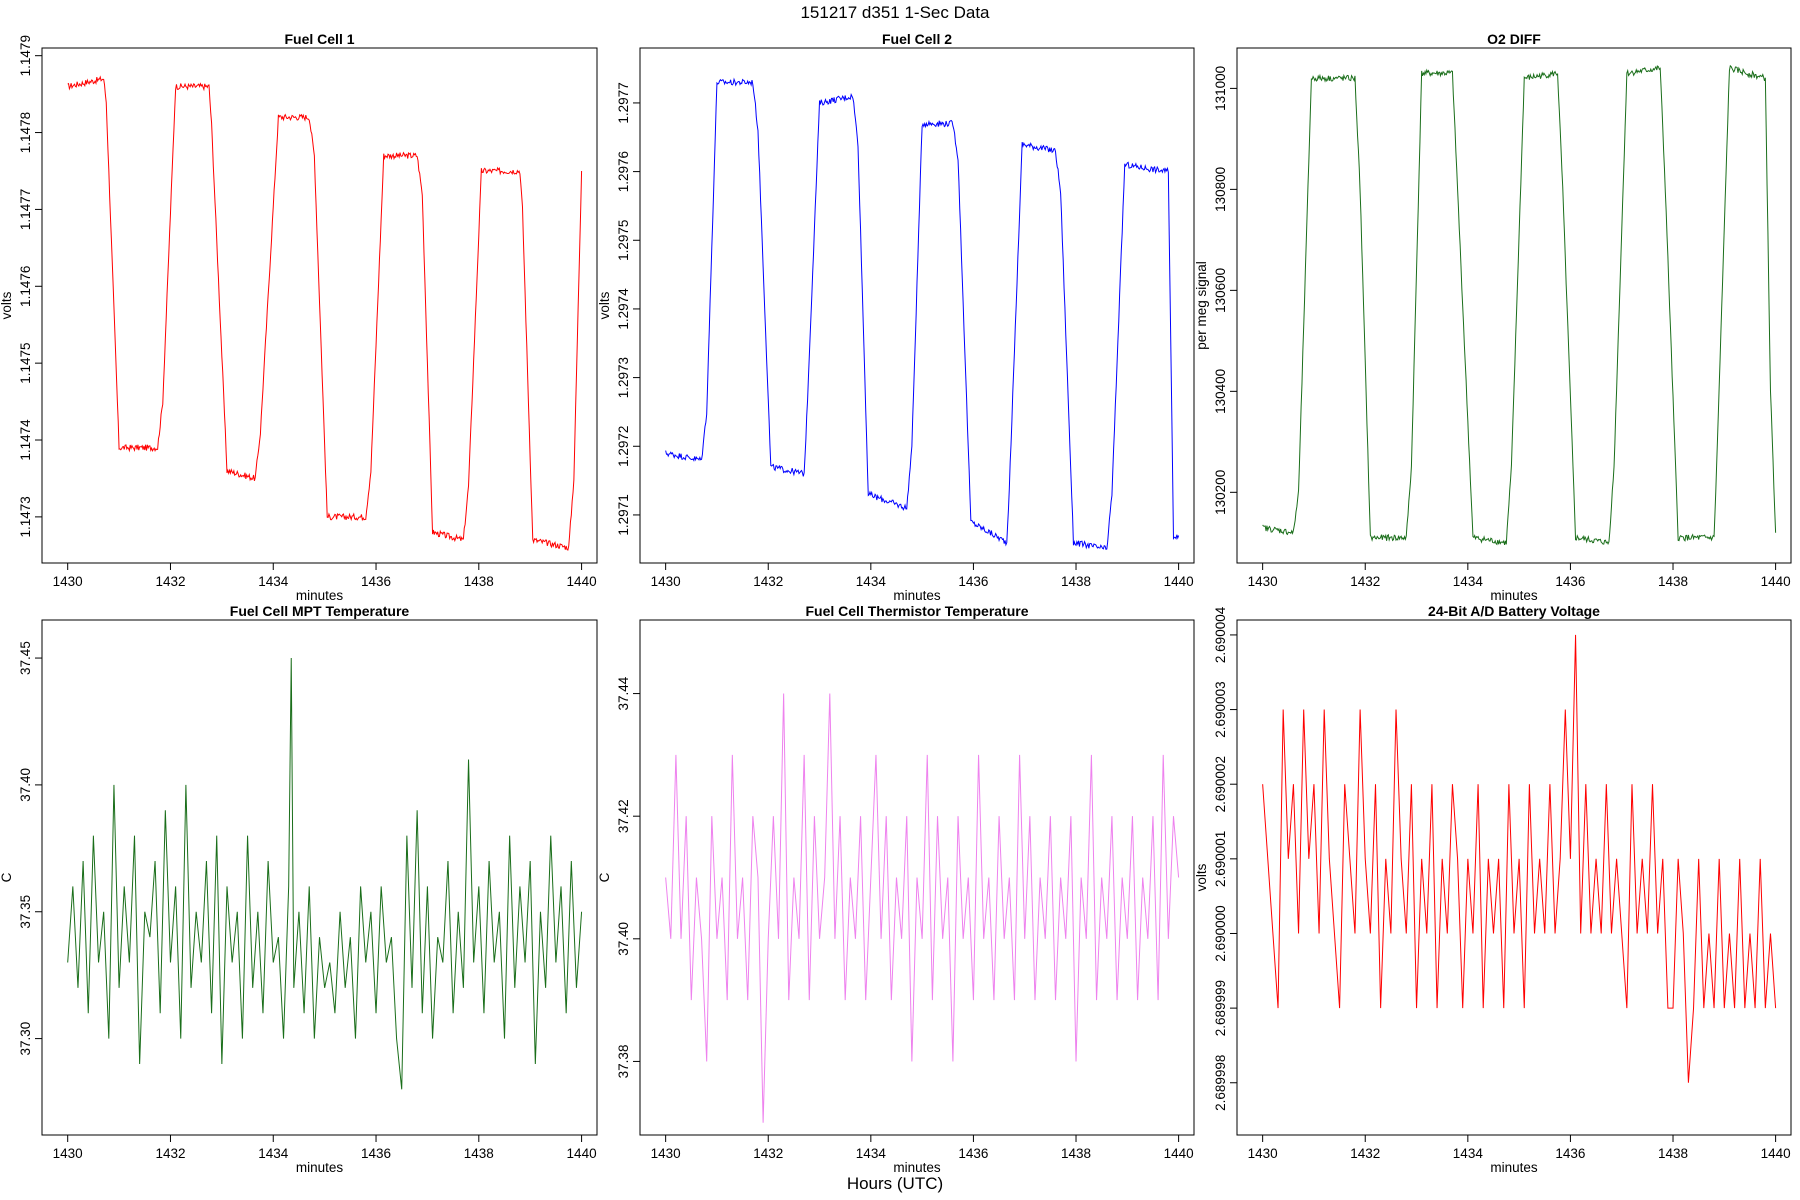  What do you see at coordinates (916, 611) in the screenshot?
I see `chart-title: Fuel Cell Thermistor Temperature` at bounding box center [916, 611].